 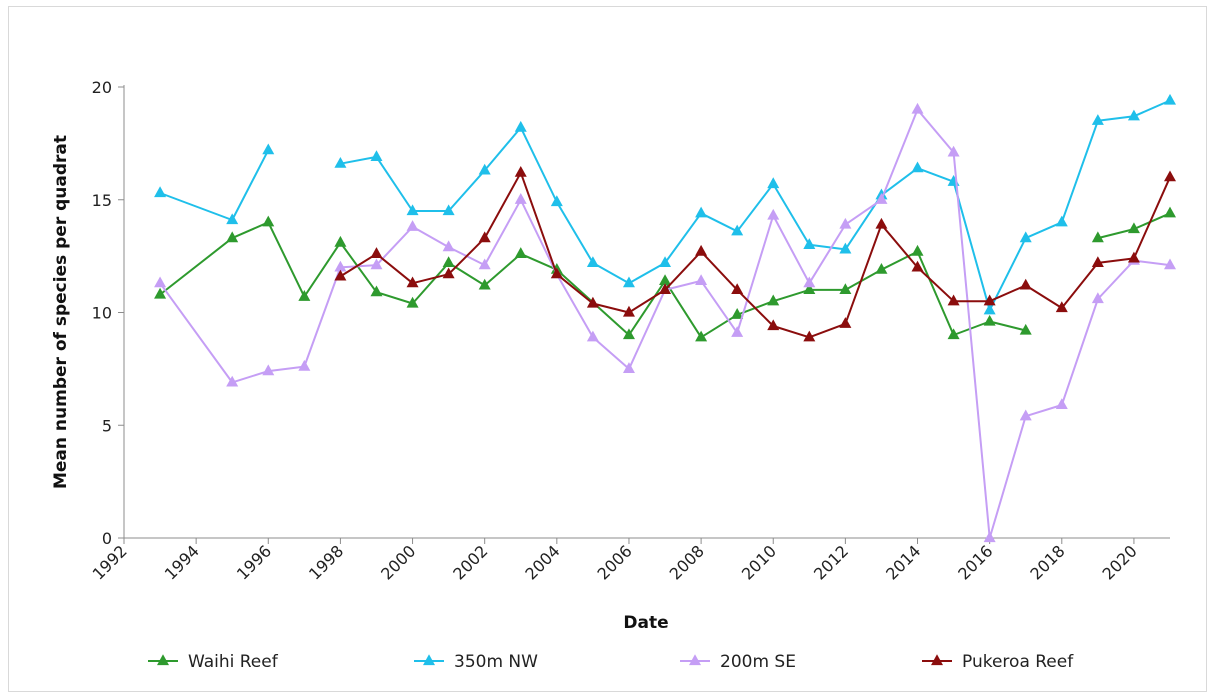 What do you see at coordinates (214, 185) in the screenshot?
I see `series-line` at bounding box center [214, 185].